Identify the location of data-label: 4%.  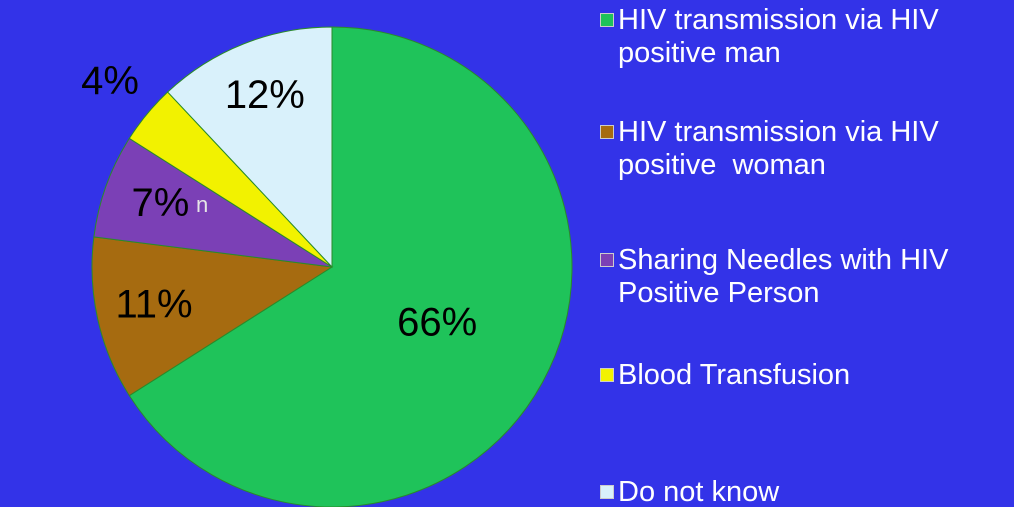
(110, 81).